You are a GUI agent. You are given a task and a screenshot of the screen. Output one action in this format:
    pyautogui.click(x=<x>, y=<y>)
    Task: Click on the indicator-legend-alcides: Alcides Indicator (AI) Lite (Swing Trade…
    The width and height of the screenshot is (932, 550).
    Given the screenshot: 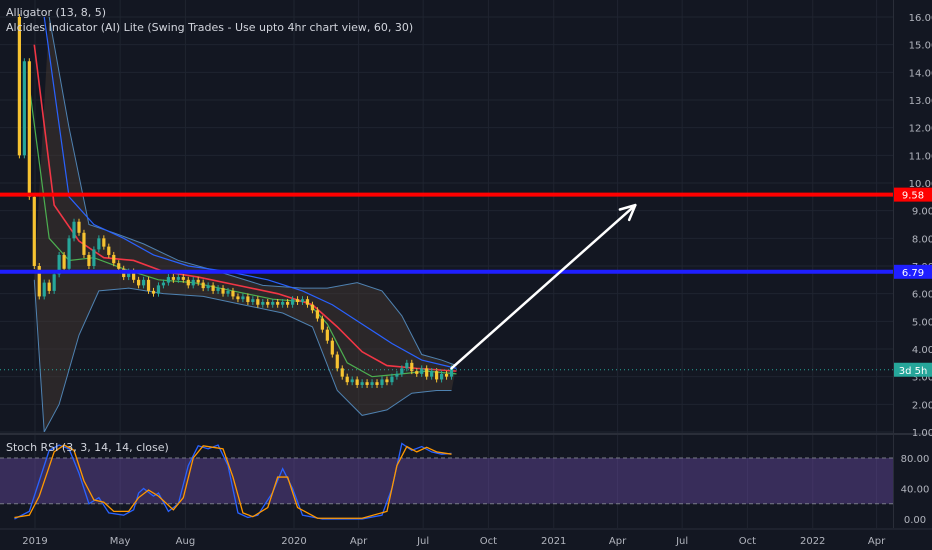 What is the action you would take?
    pyautogui.click(x=209, y=27)
    